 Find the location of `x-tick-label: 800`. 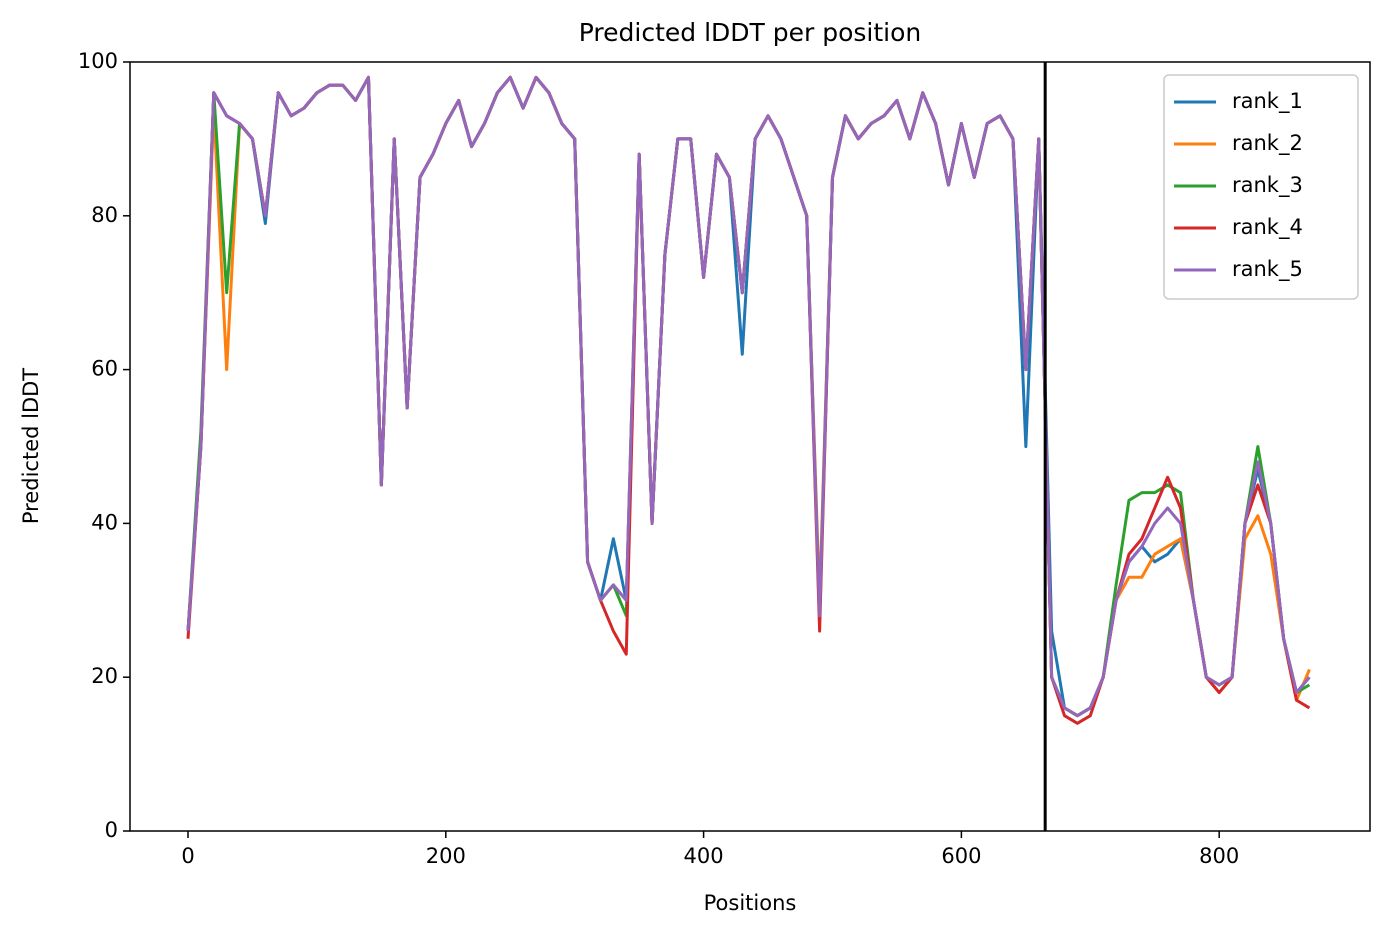

x-tick-label: 800 is located at coordinates (1219, 856).